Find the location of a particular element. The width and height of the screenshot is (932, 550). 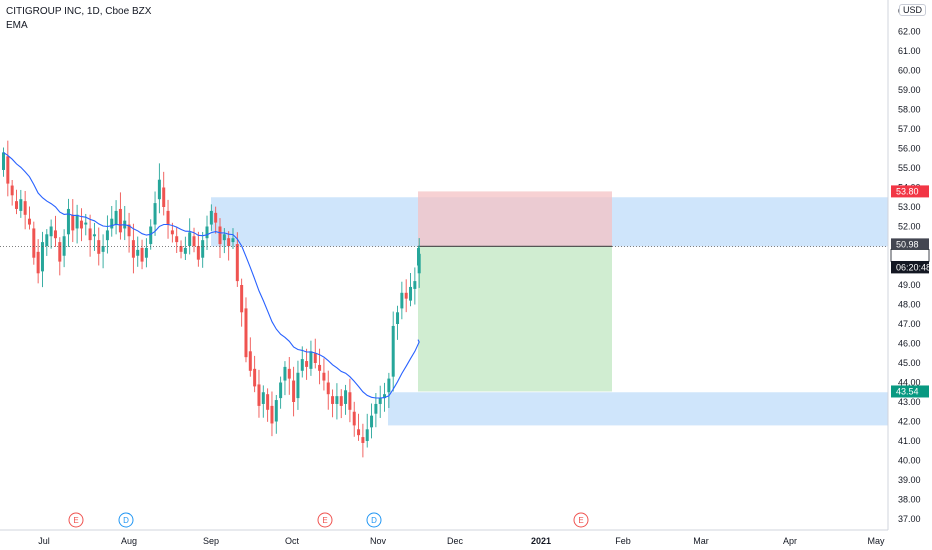

support-zone is located at coordinates (638, 409).